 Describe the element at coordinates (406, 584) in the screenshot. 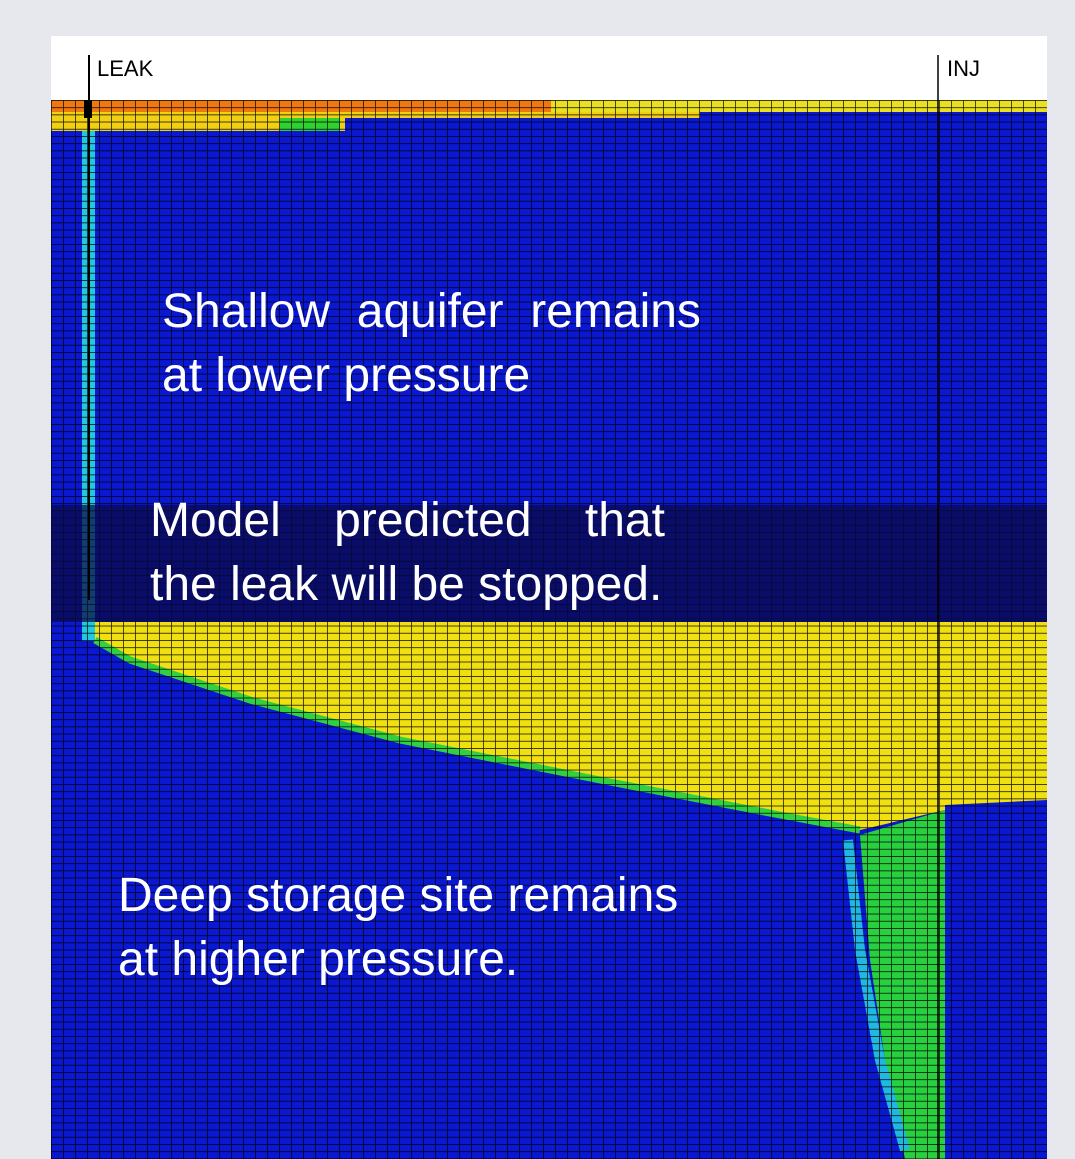

I see `annotation-line: the leak will be stopped.` at that location.